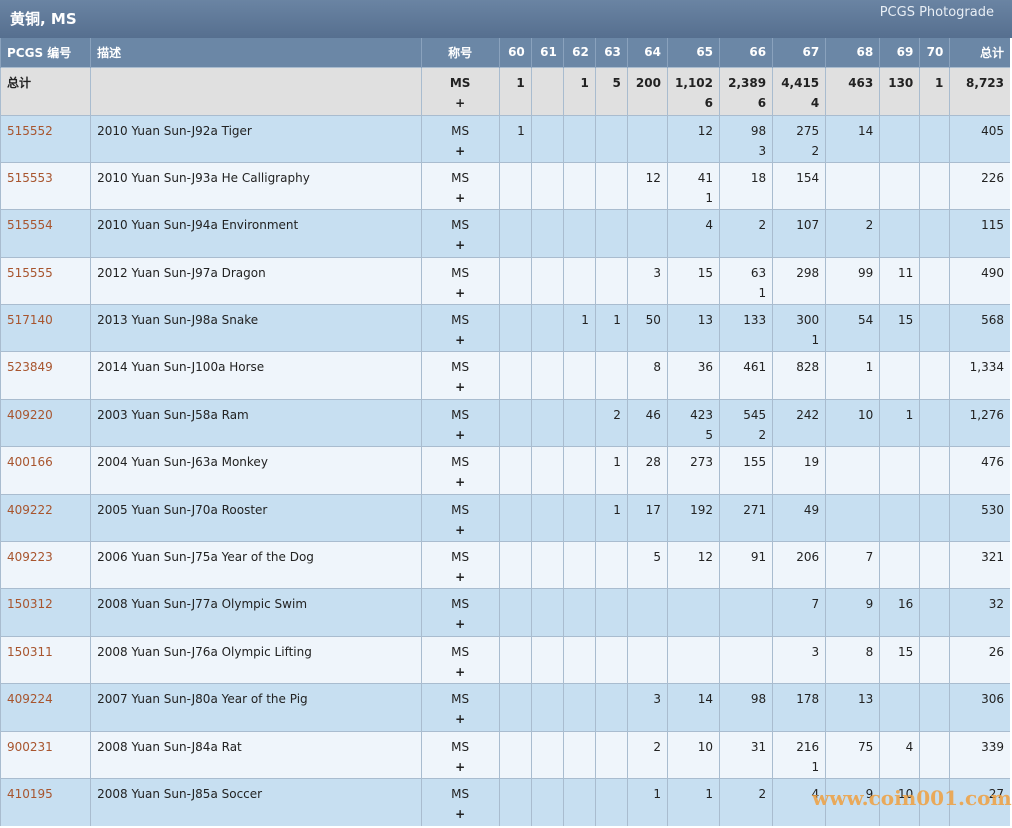 This screenshot has height=828, width=1012. I want to click on id-cell: 409223, so click(45, 565).